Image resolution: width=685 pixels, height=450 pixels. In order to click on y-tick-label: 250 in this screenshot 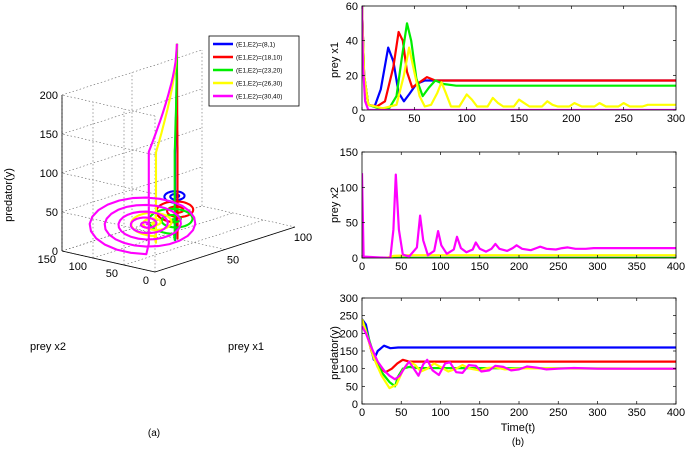, I will do `click(349, 317)`.